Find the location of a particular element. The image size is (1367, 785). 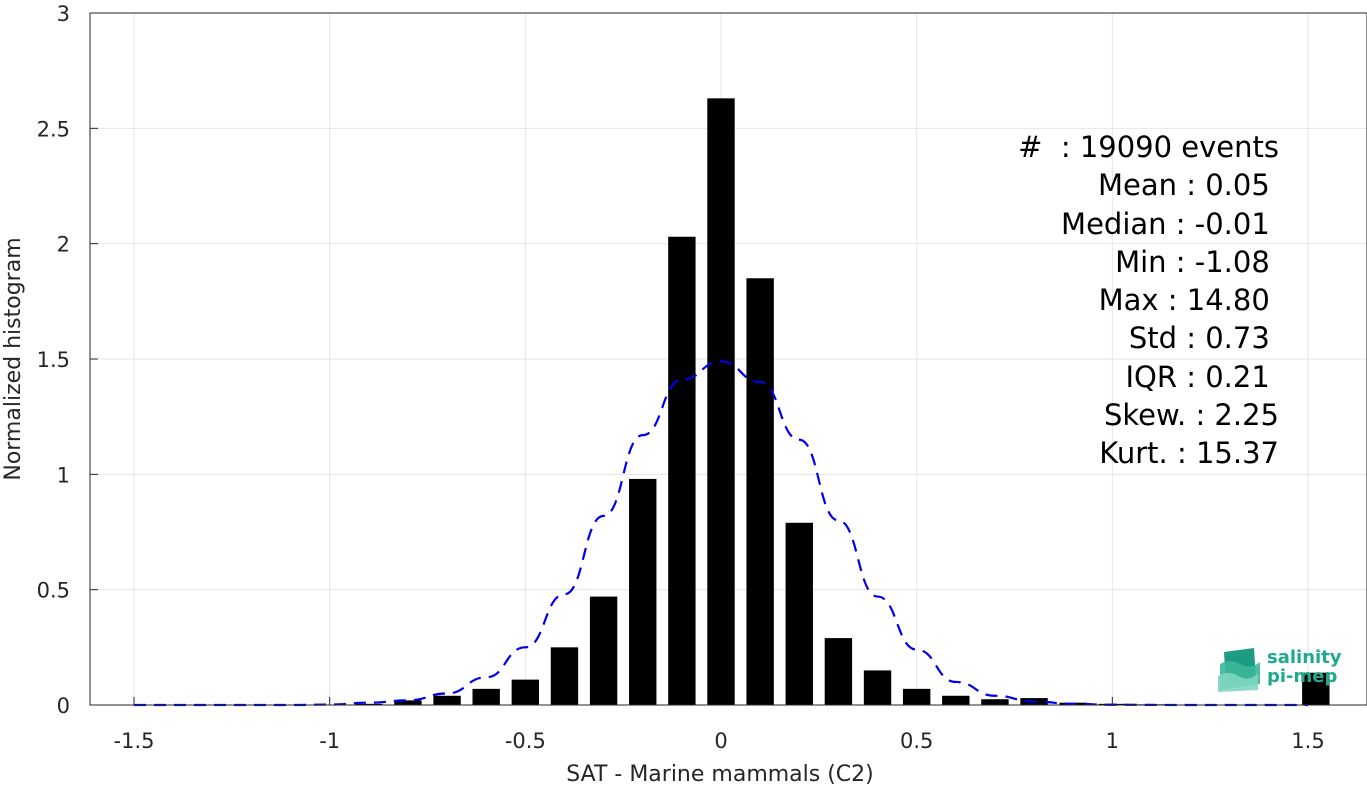

stat-skew: Skew. : 2.25 is located at coordinates (1191, 415).